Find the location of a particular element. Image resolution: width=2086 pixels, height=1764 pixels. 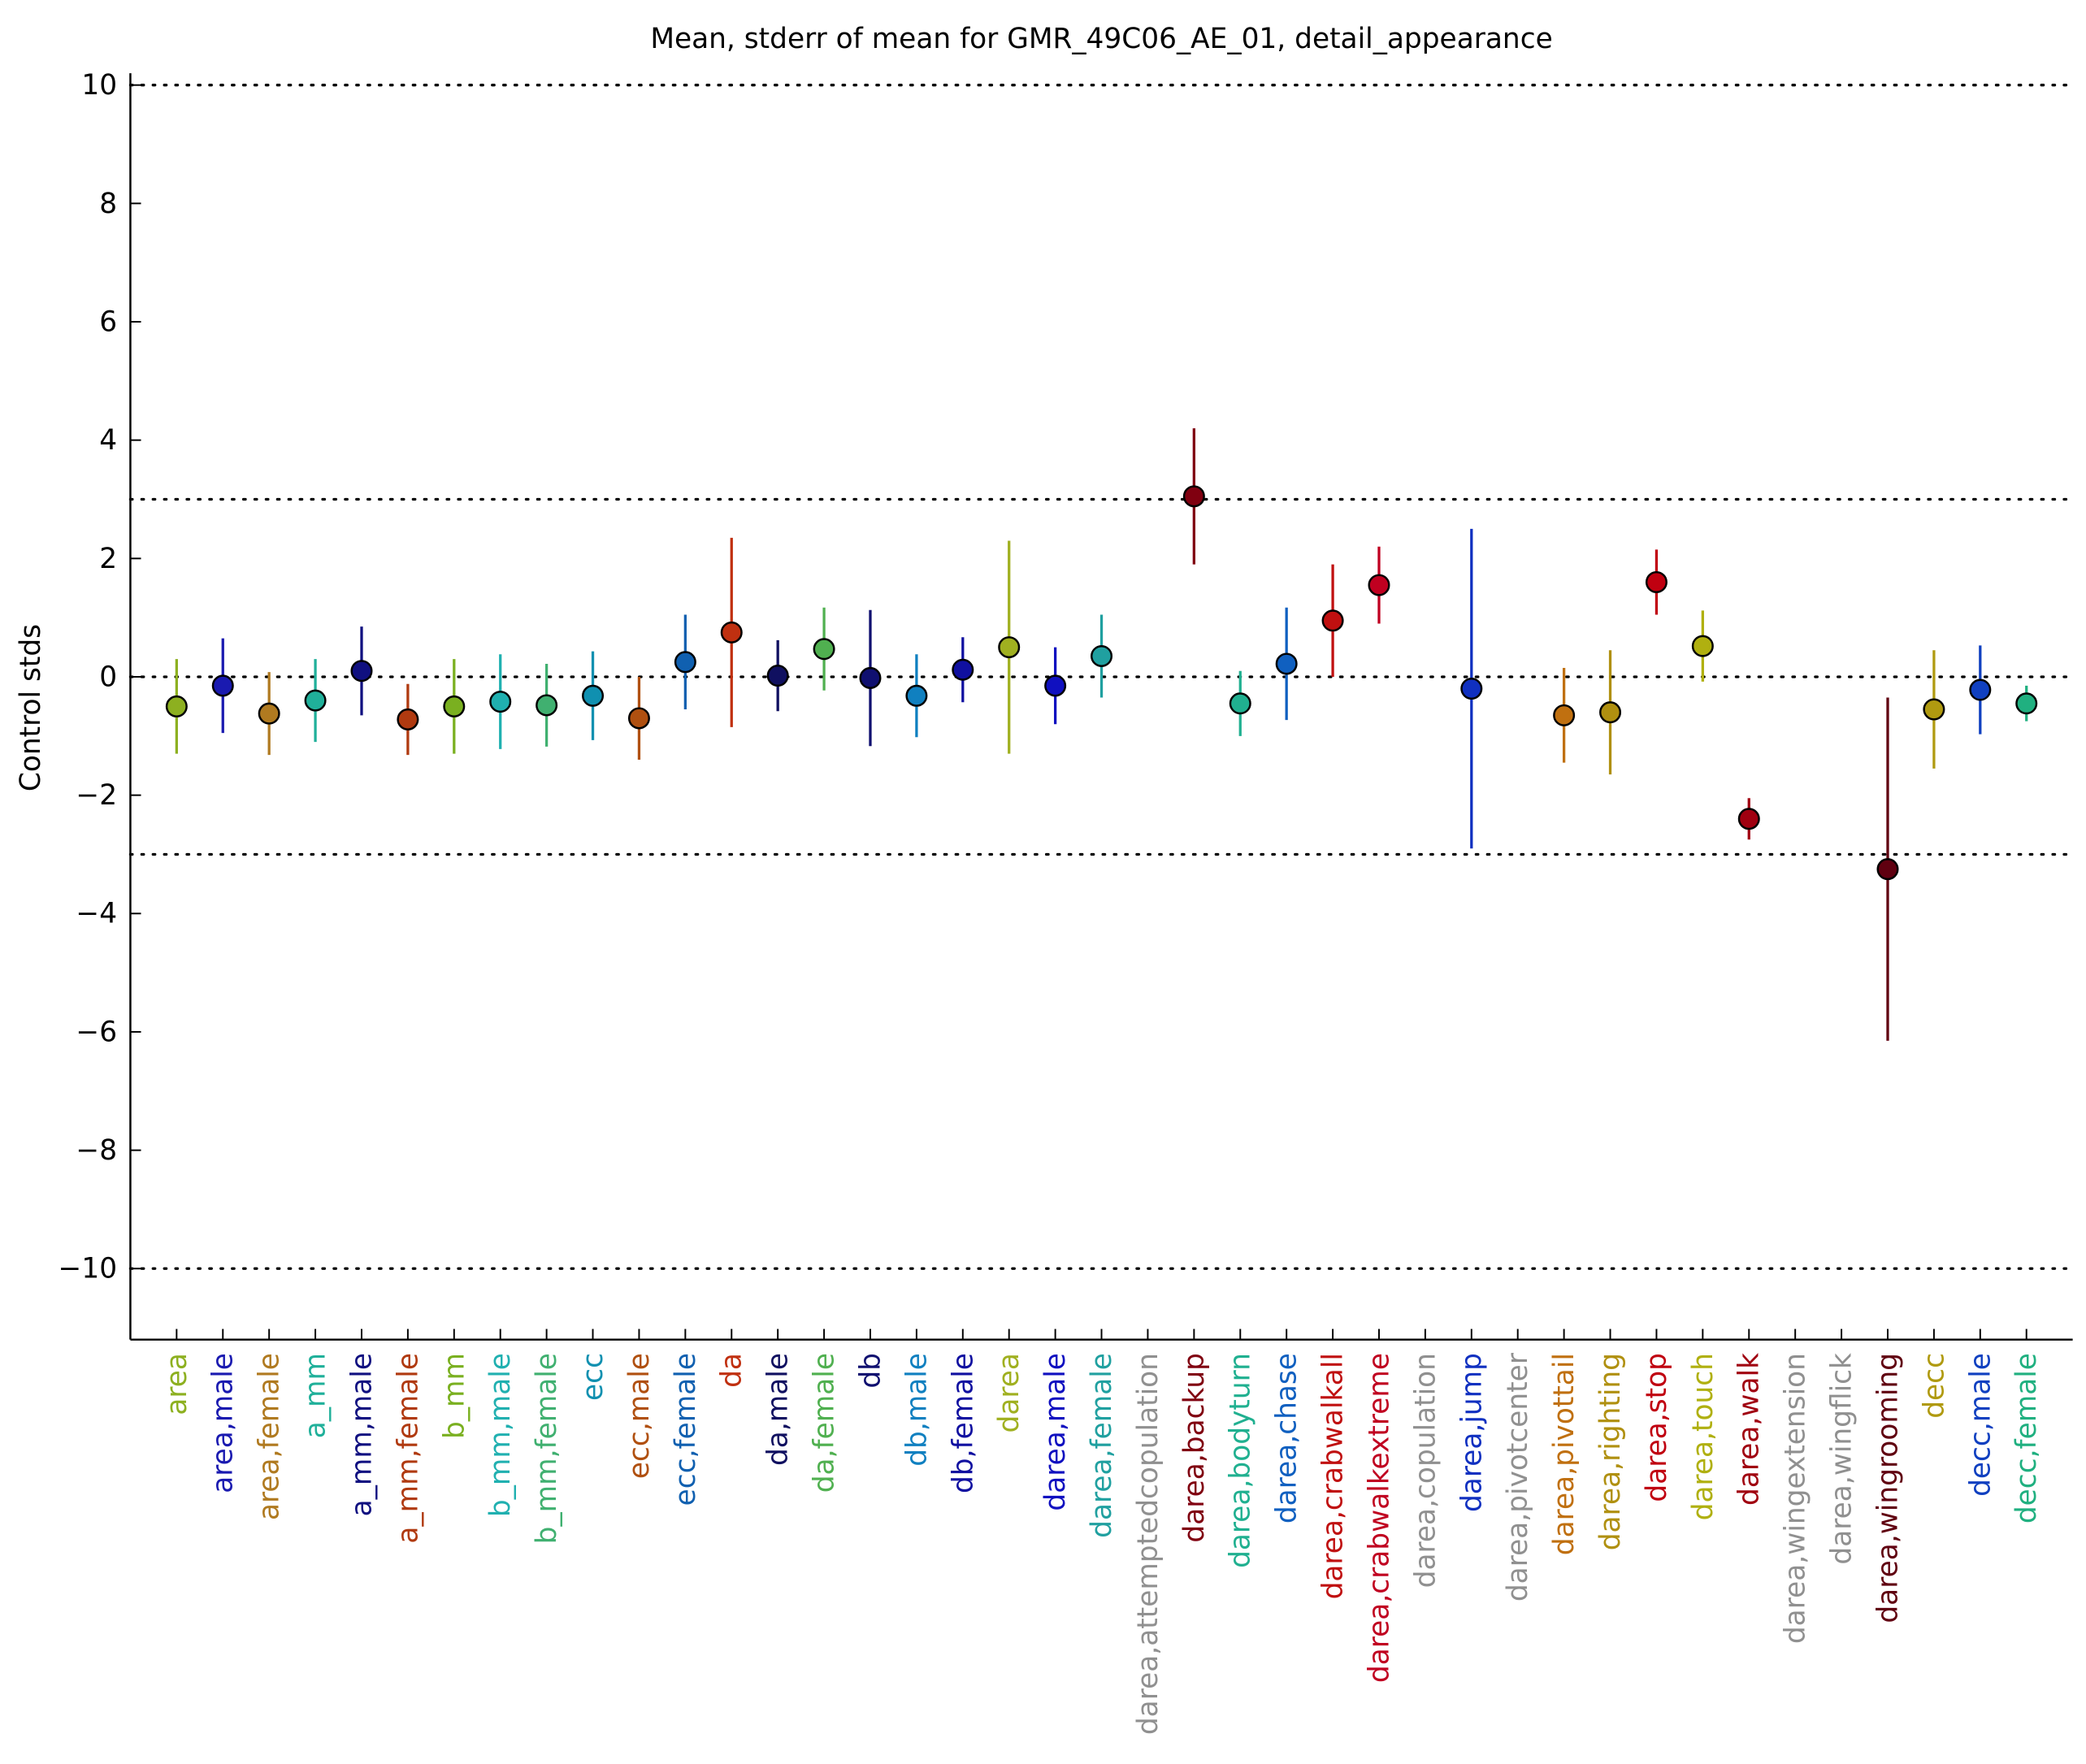

x-tick-label: b_mm,female is located at coordinates (547, 1448).